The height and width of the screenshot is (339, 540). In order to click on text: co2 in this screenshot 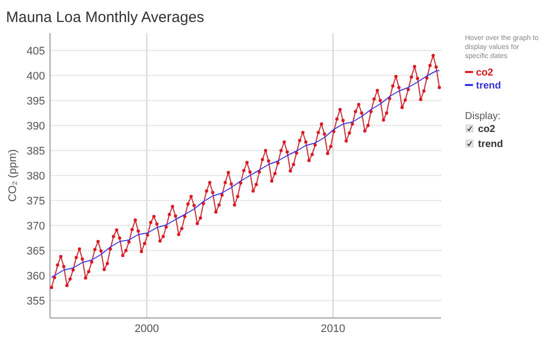, I will do `click(487, 129)`.